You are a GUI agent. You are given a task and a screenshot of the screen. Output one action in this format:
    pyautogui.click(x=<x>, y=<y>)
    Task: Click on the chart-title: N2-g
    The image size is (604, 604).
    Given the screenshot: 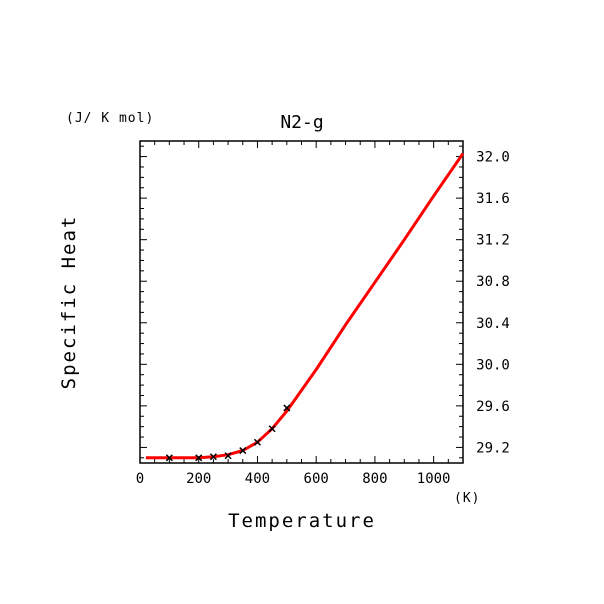 What is the action you would take?
    pyautogui.click(x=301, y=122)
    